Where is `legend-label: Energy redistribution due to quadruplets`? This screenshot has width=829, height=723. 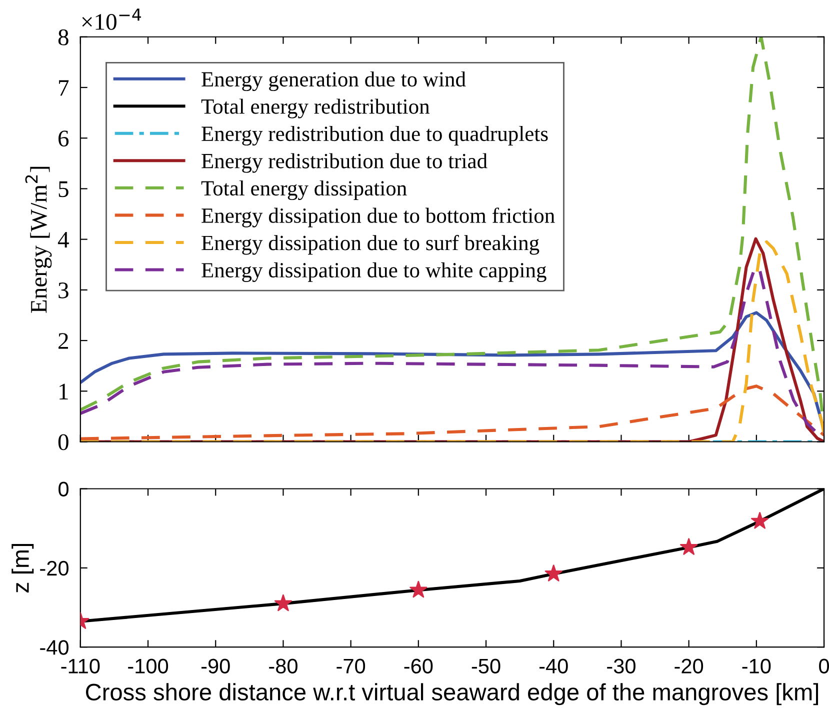
legend-label: Energy redistribution due to quadruplets is located at coordinates (375, 136).